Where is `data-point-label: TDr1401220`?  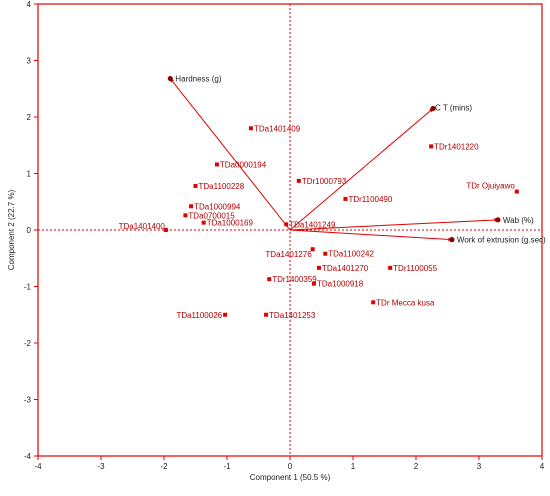 data-point-label: TDr1401220 is located at coordinates (456, 146).